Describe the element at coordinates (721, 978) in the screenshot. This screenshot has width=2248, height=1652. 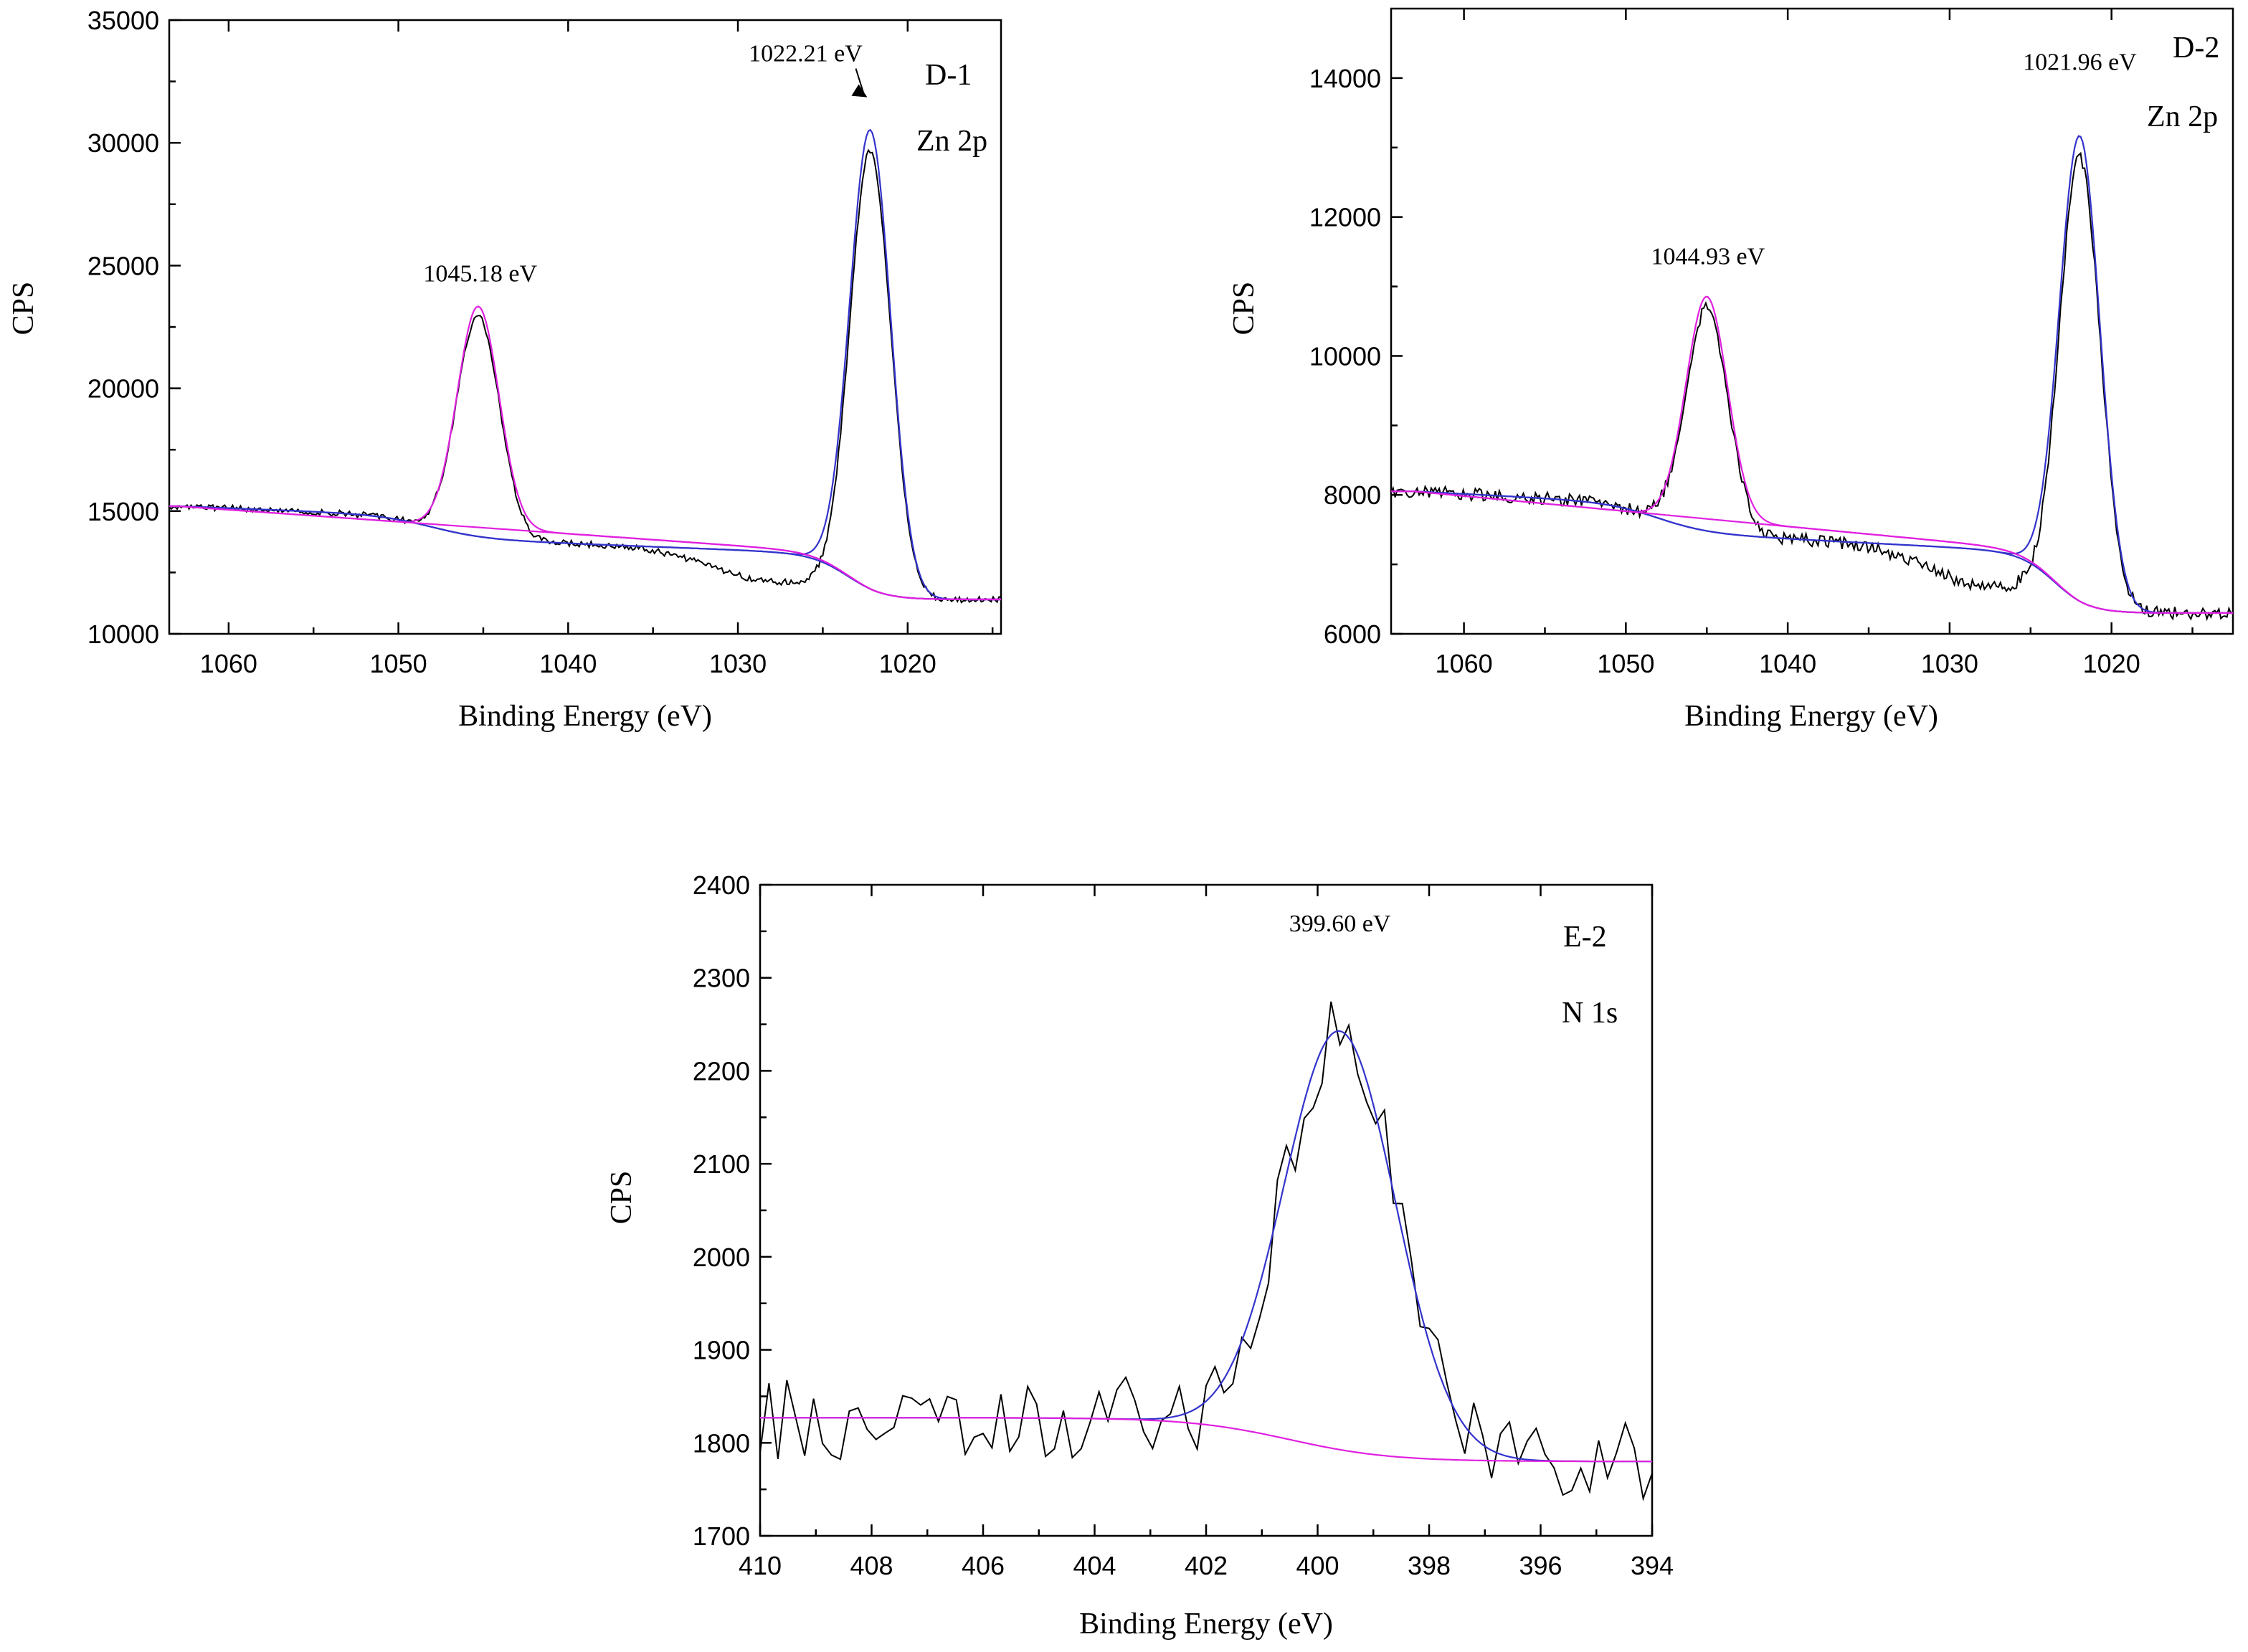
I see `e2-y-tick-label: 2300` at that location.